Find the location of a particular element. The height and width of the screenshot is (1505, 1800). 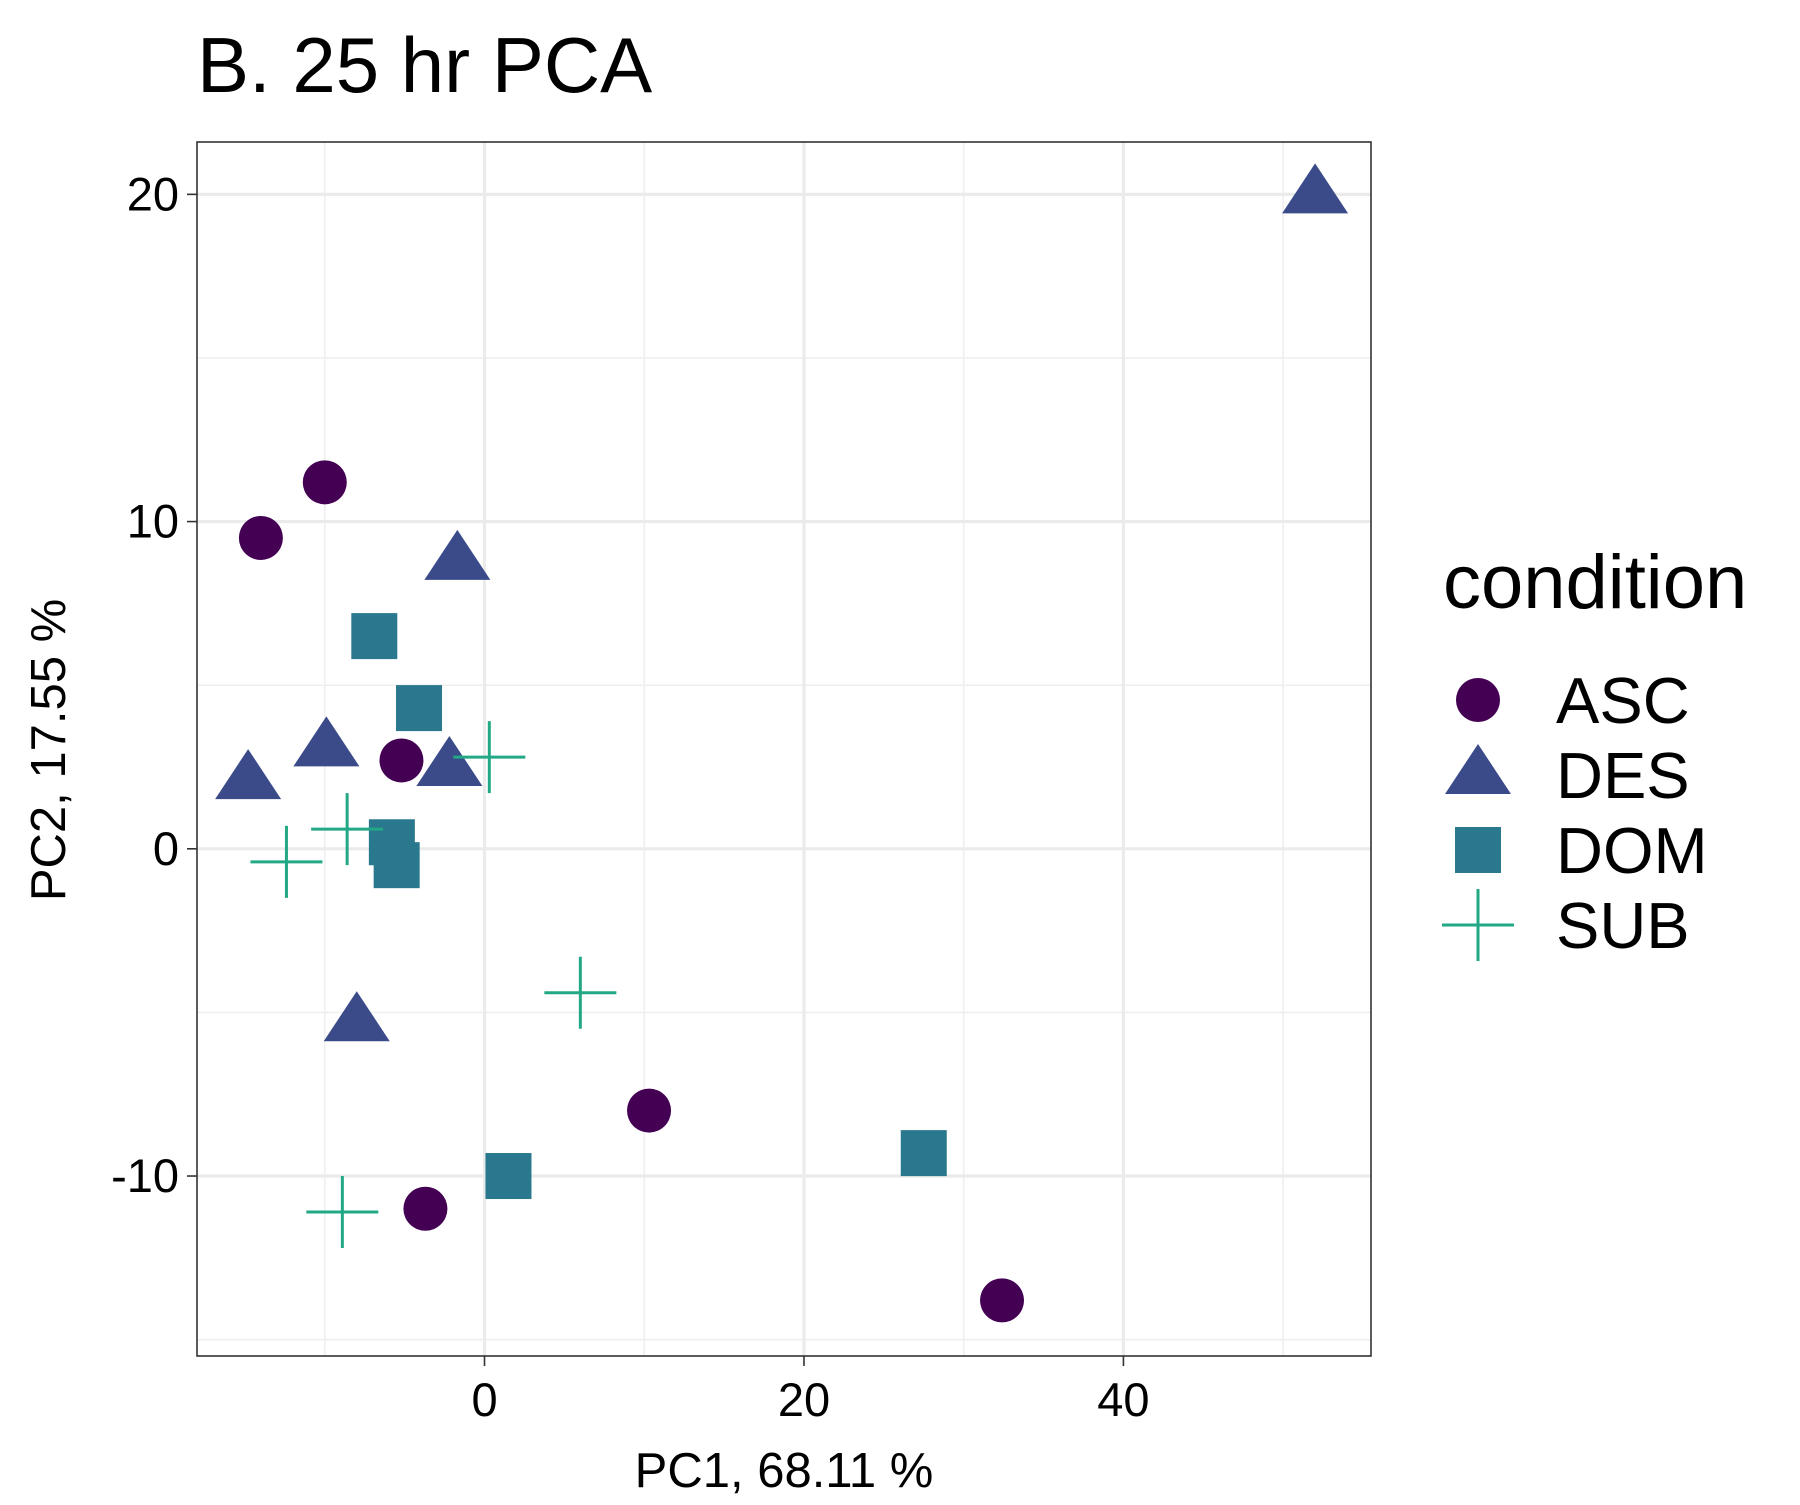

legend-label-sub: SUB is located at coordinates (1623, 925).